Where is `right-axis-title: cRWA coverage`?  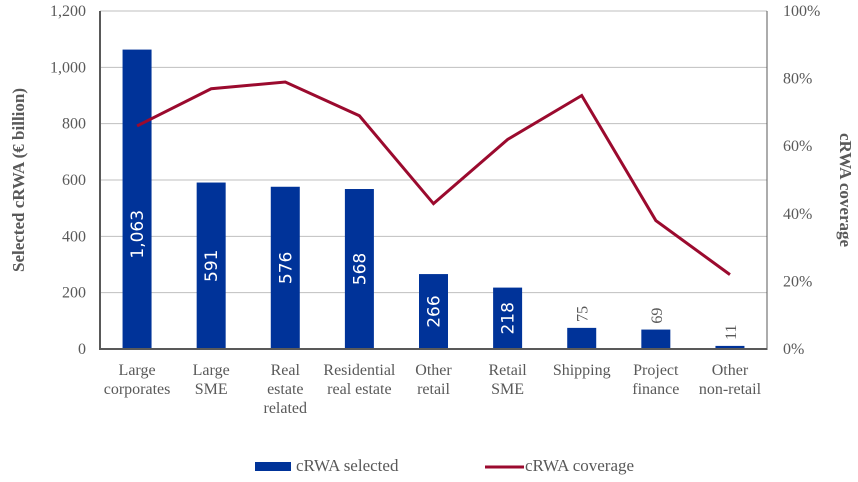
right-axis-title: cRWA coverage is located at coordinates (845, 190).